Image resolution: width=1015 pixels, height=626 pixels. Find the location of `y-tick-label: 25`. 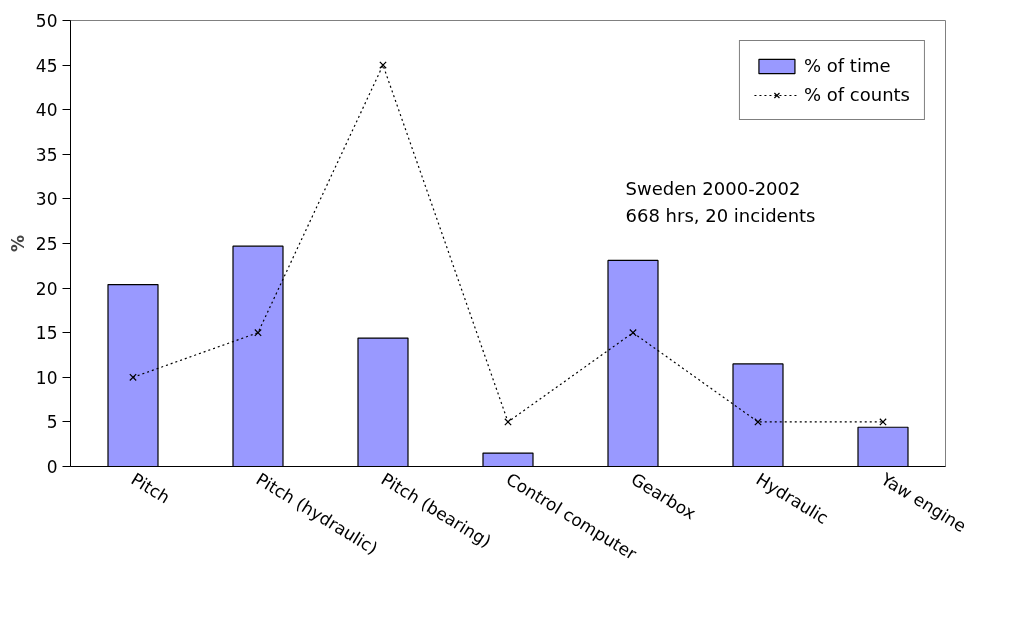

y-tick-label: 25 is located at coordinates (46, 244).